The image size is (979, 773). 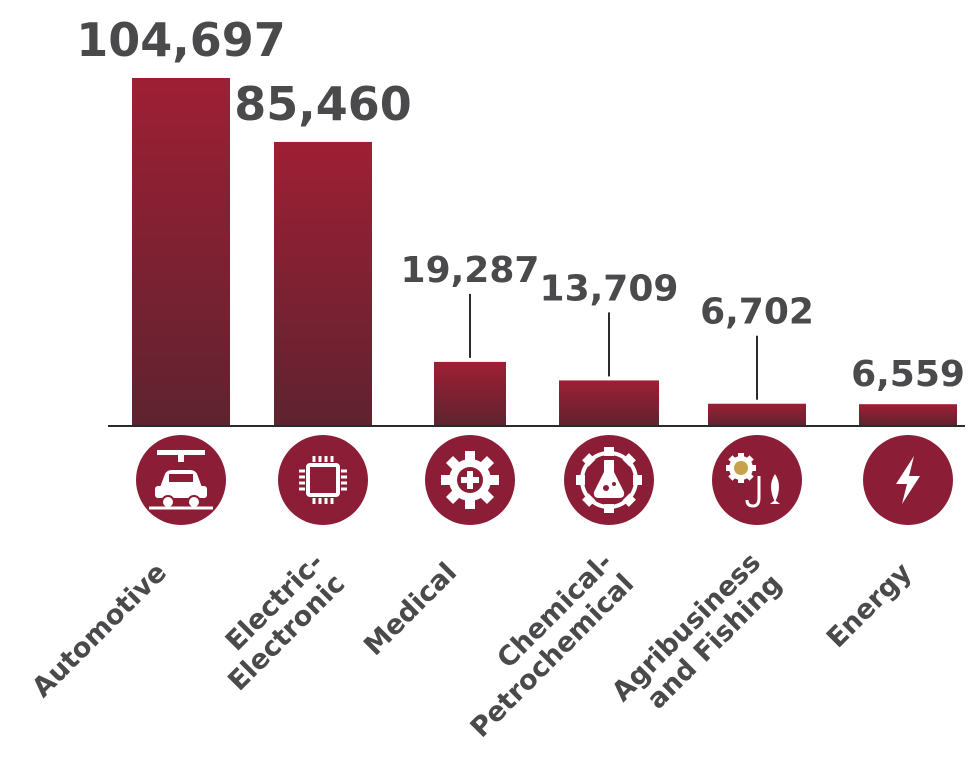 I want to click on agri-fishing-icon, so click(x=757, y=480).